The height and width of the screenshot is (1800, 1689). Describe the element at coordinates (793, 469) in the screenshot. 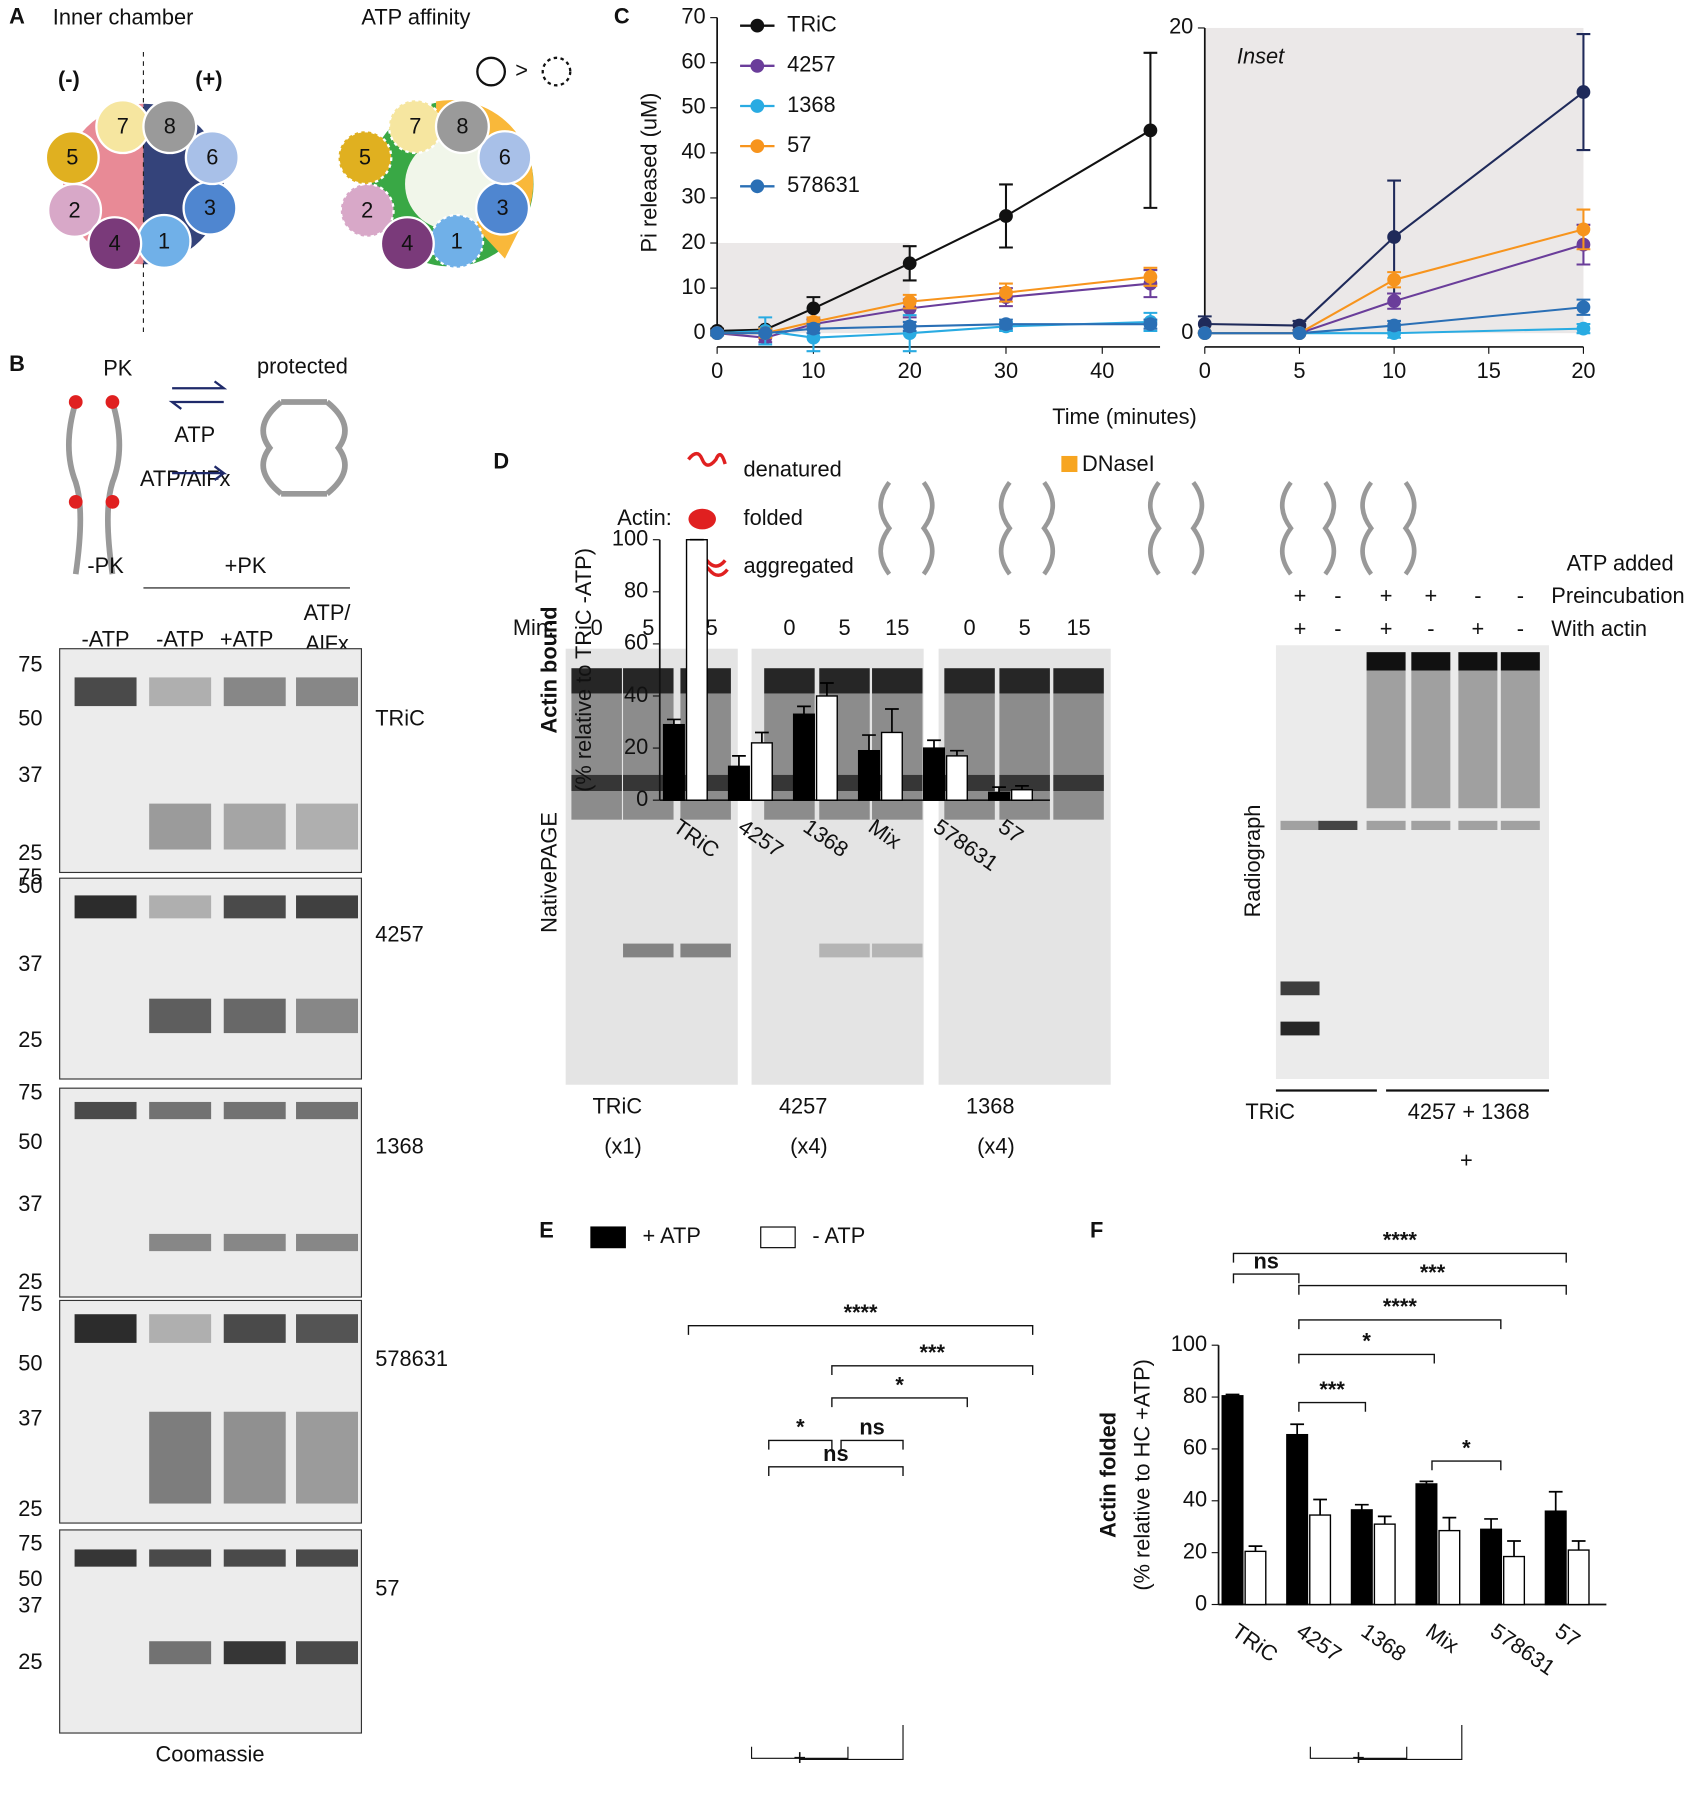

I see `legend-text: denatured` at that location.